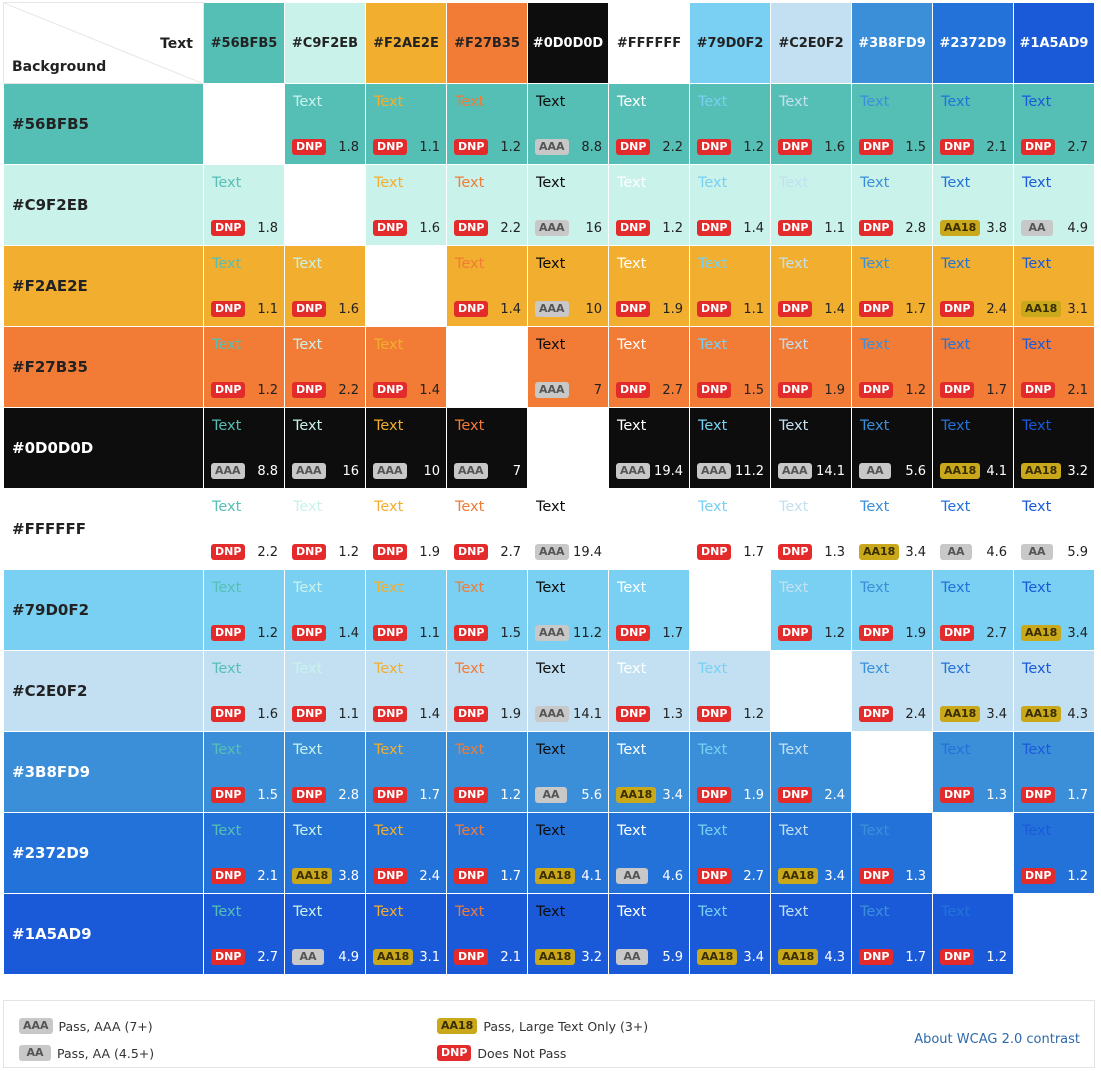 The image size is (1101, 1071). Describe the element at coordinates (672, 957) in the screenshot. I see `contrast-ratio: 5.9` at that location.